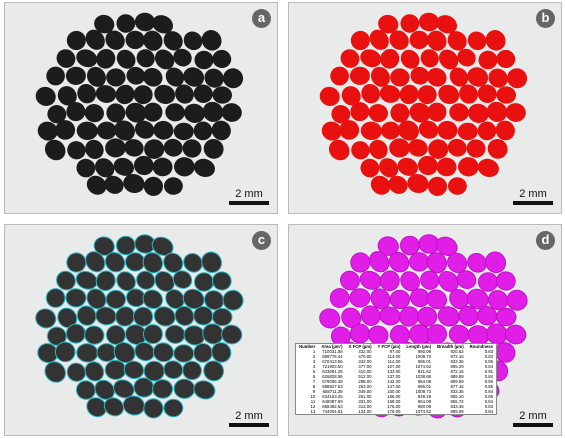 The height and width of the screenshot is (438, 565). Describe the element at coordinates (314, 351) in the screenshot. I see `table-cell: 1` at that location.